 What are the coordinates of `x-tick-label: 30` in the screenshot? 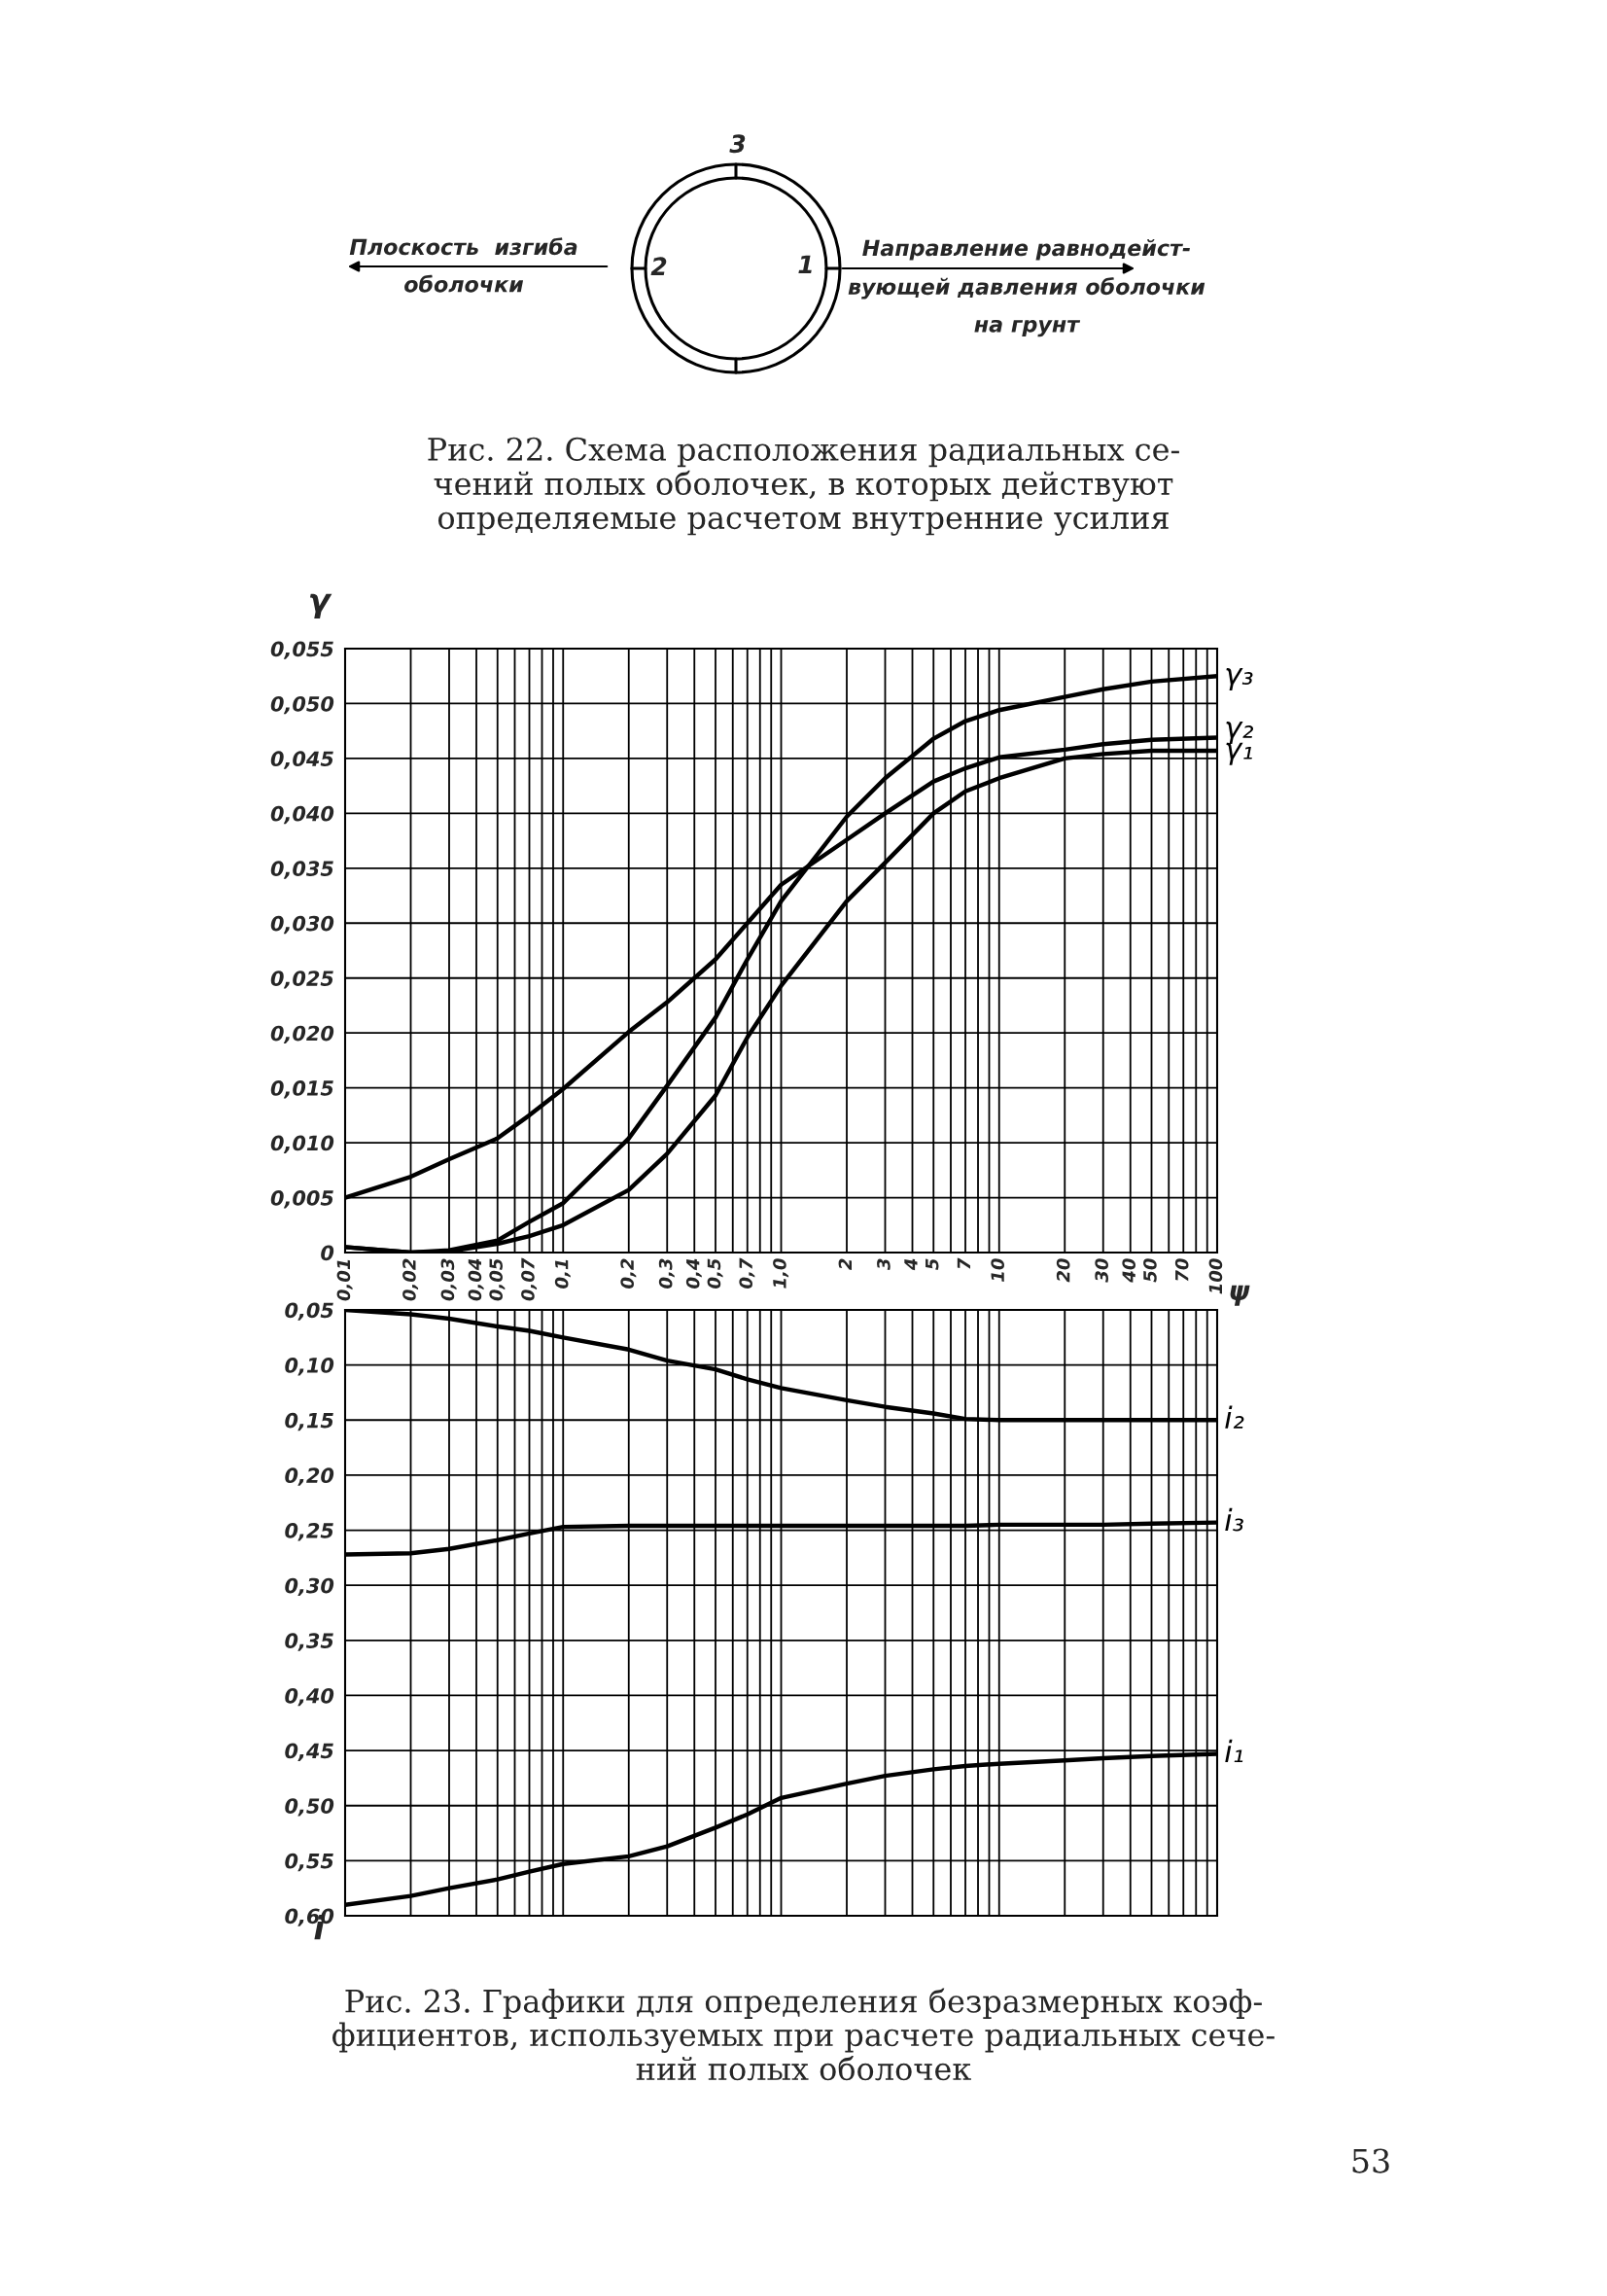 It's located at (1101, 1271).